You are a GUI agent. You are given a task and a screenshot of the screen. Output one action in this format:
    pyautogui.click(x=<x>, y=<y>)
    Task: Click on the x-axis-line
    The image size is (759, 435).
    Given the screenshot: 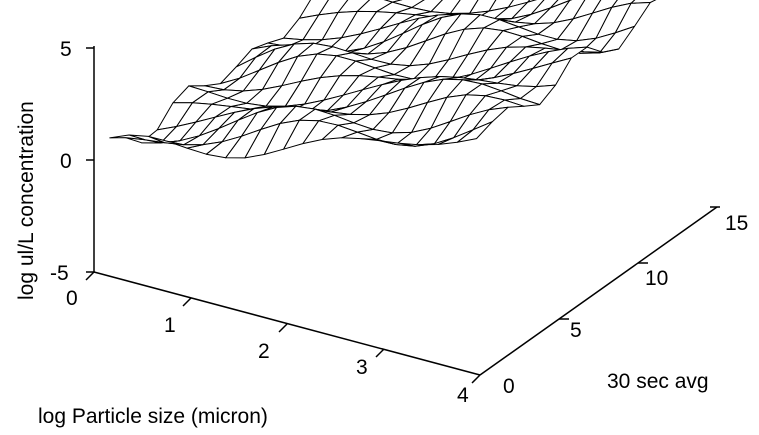 What is the action you would take?
    pyautogui.click(x=287, y=323)
    